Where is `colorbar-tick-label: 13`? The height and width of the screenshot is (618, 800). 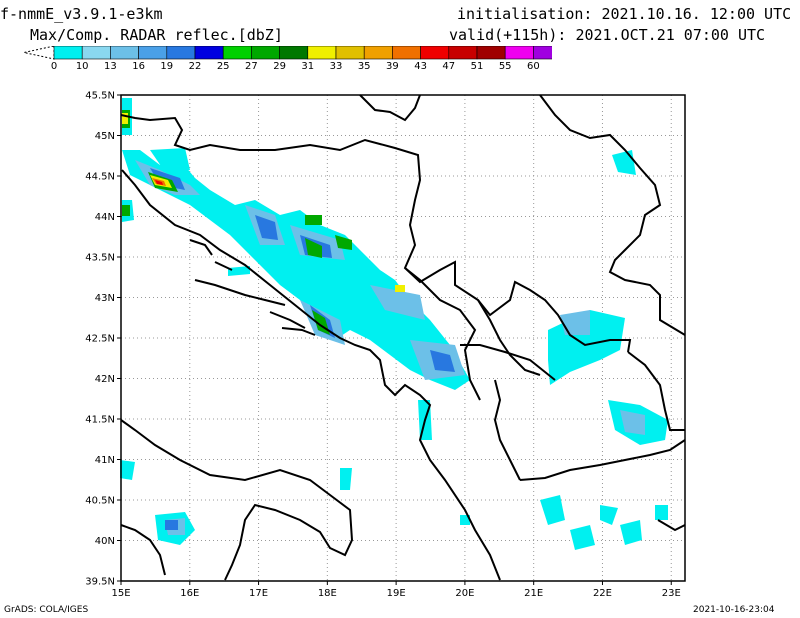
colorbar-tick-label: 13 is located at coordinates (110, 66).